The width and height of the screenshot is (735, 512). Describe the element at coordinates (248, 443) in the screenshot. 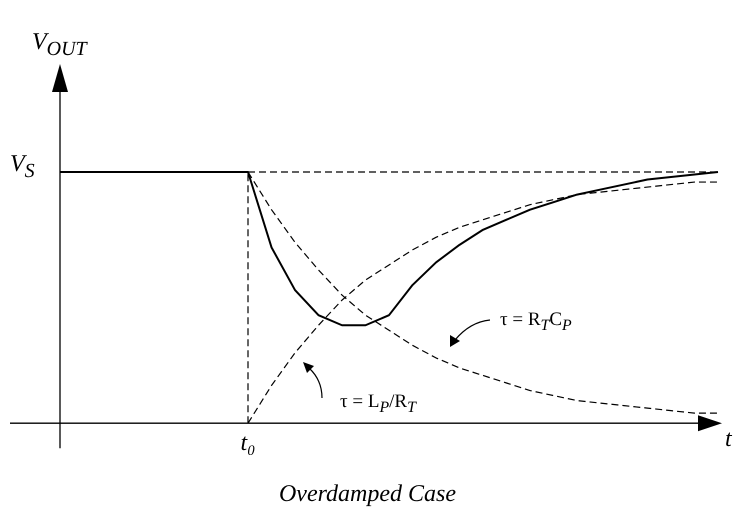

I see `text: t₀` at that location.